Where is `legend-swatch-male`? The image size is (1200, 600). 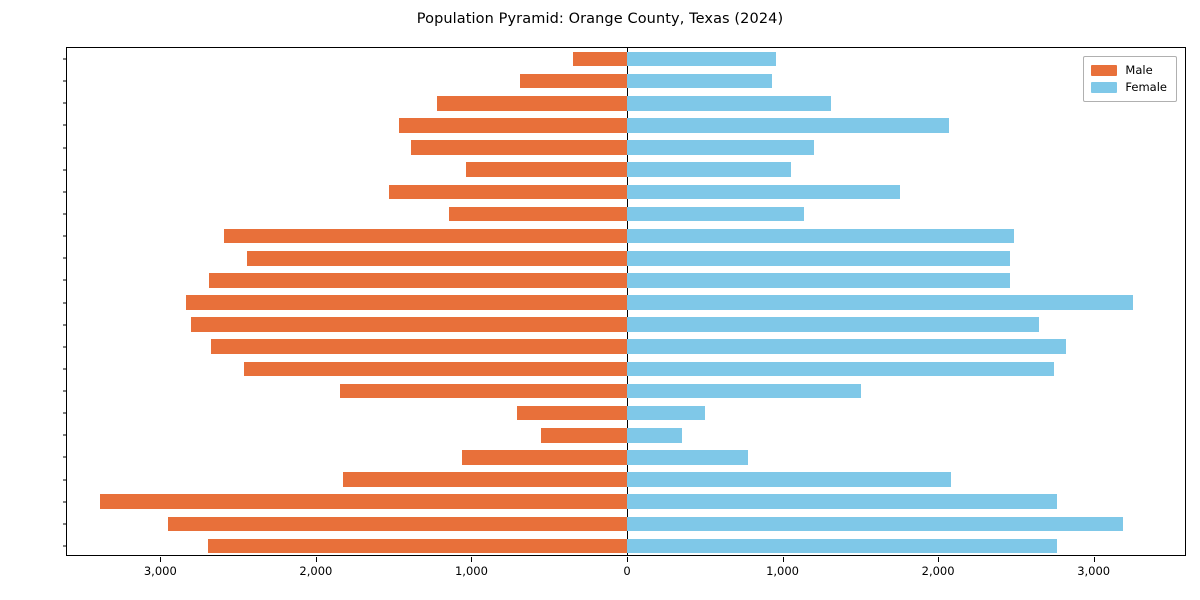 legend-swatch-male is located at coordinates (1104, 70).